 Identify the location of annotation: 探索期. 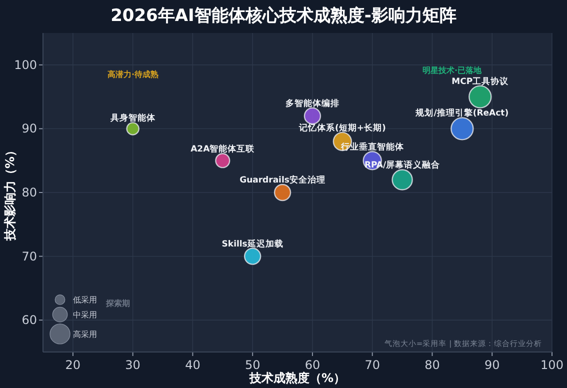
(117, 303).